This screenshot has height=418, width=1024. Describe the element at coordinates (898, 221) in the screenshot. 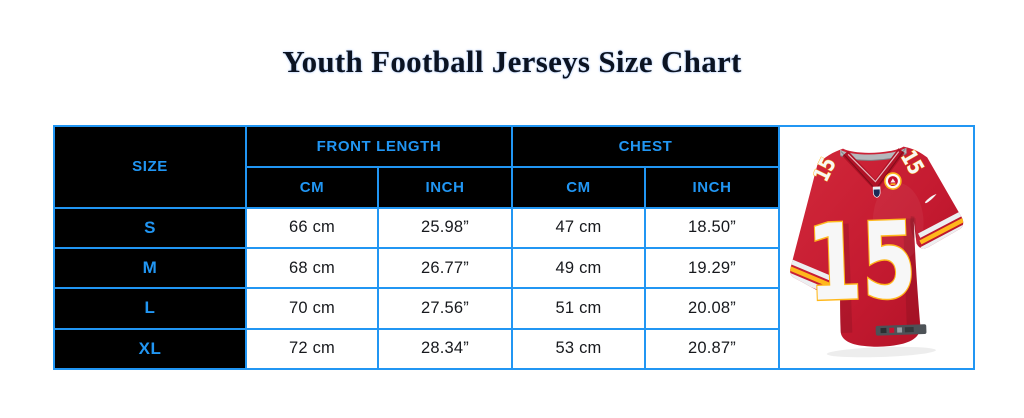

I see `fabric-highlight` at that location.